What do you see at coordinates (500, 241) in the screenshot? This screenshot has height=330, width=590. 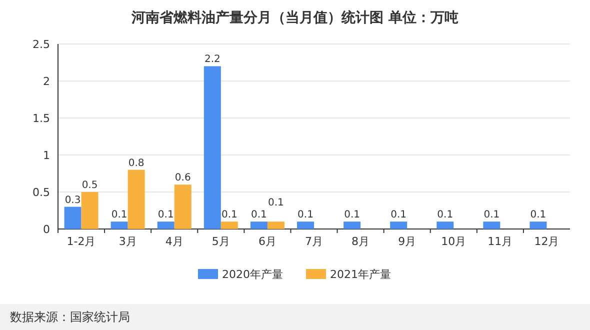 I see `x-tick-label: 11月` at bounding box center [500, 241].